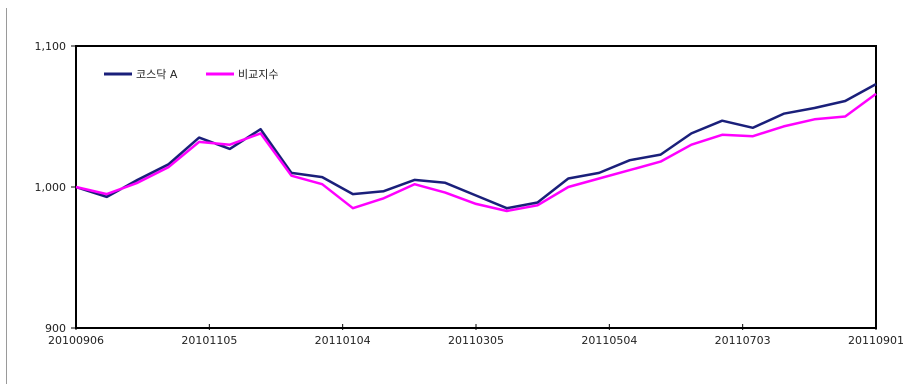 This screenshot has width=912, height=392. I want to click on x-tick-label: 20110901, so click(876, 340).